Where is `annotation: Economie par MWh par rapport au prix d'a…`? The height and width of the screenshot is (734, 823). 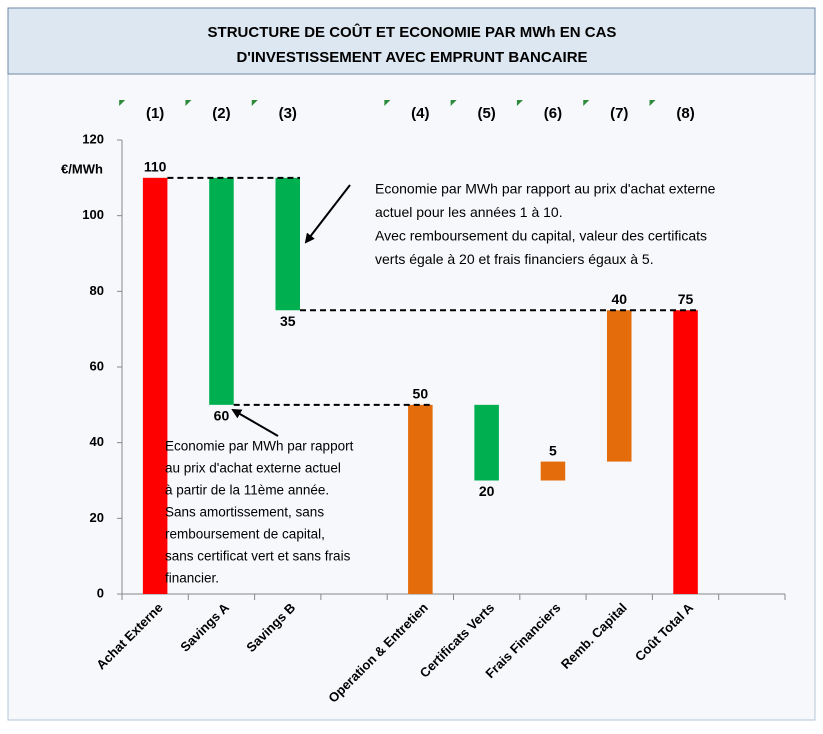
annotation: Economie par MWh par rapport au prix d'a… is located at coordinates (545, 189).